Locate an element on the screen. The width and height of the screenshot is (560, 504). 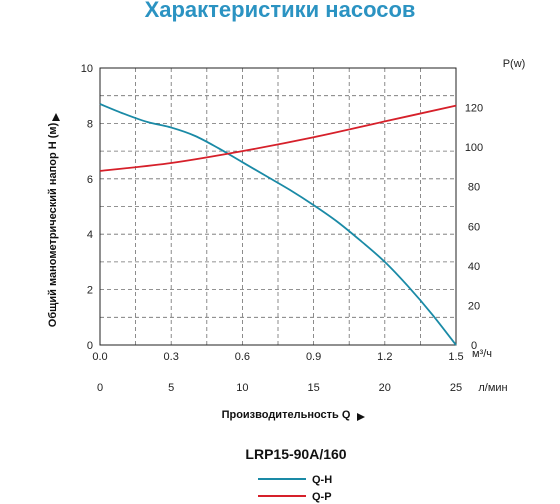
x-tick-label: 1.2 is located at coordinates (384, 357).